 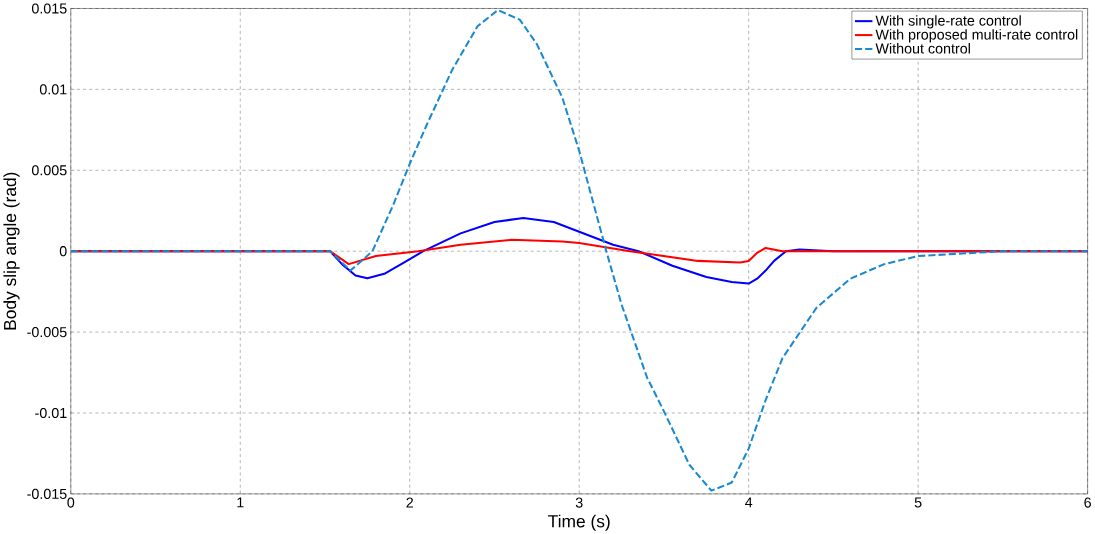 I want to click on legend-label: Without control, so click(x=922, y=48).